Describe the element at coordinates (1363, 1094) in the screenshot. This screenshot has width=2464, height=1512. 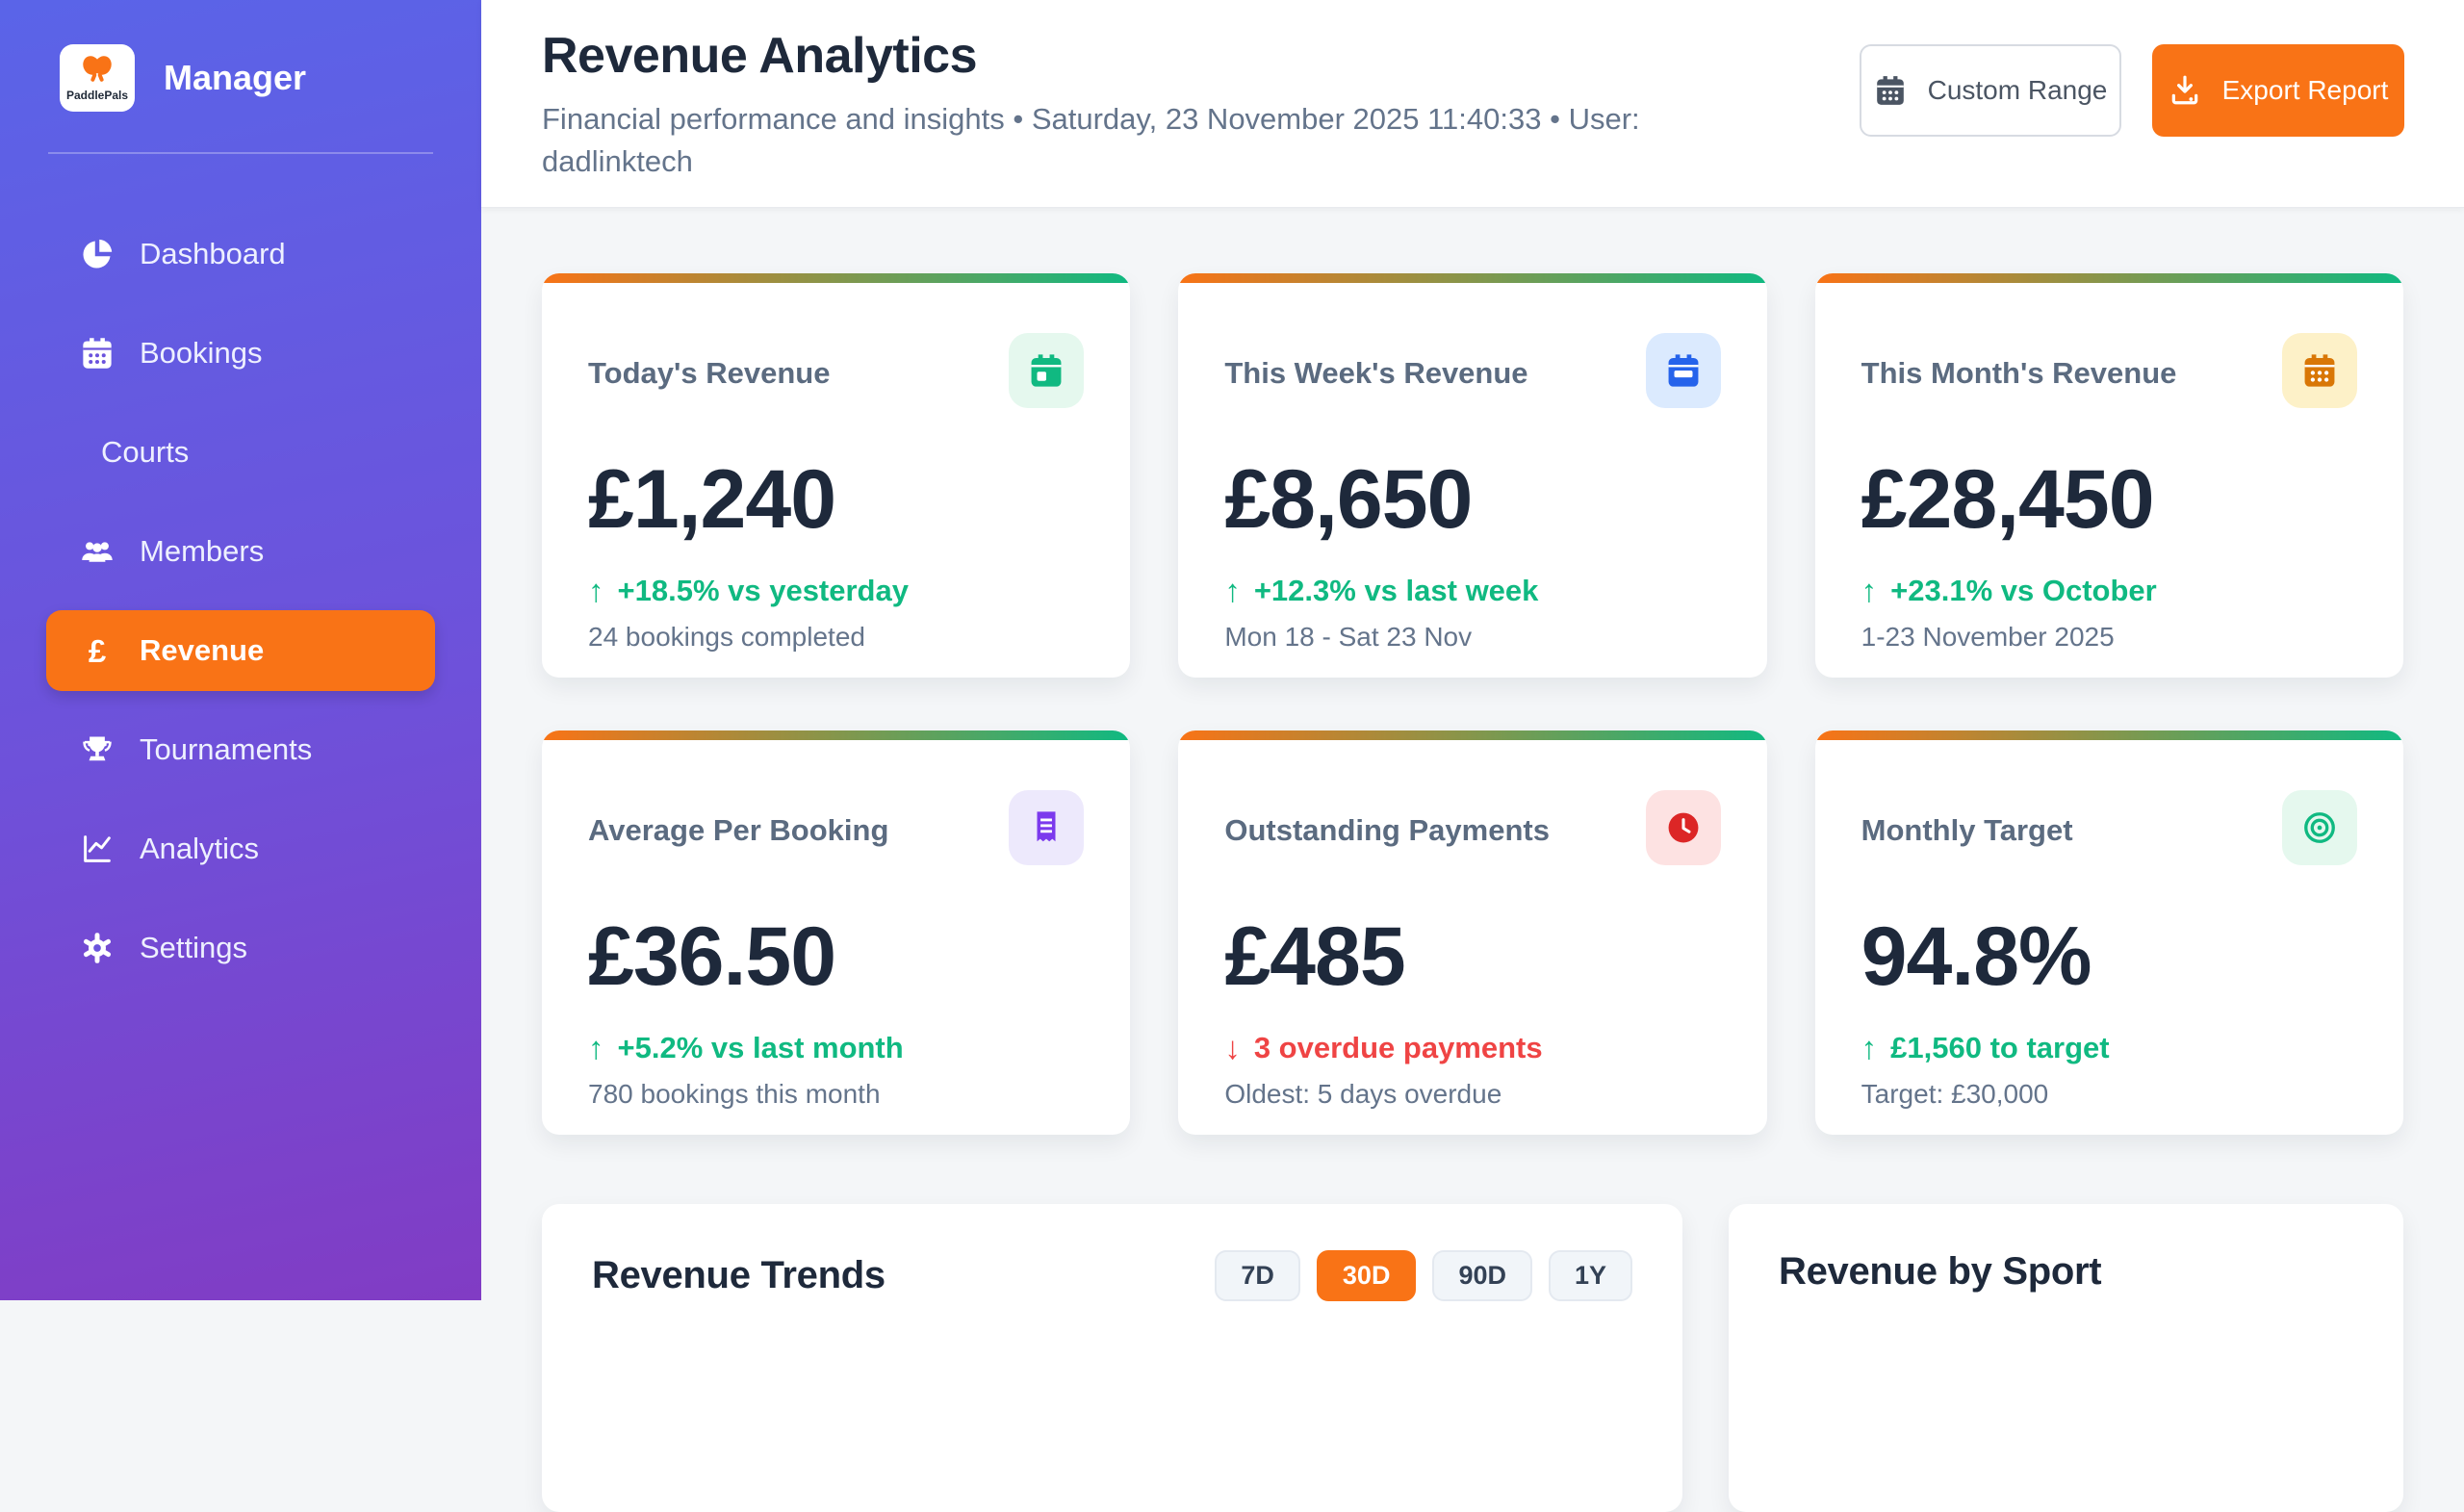
I see `card-subtext: Oldest: 5 days overdue` at that location.